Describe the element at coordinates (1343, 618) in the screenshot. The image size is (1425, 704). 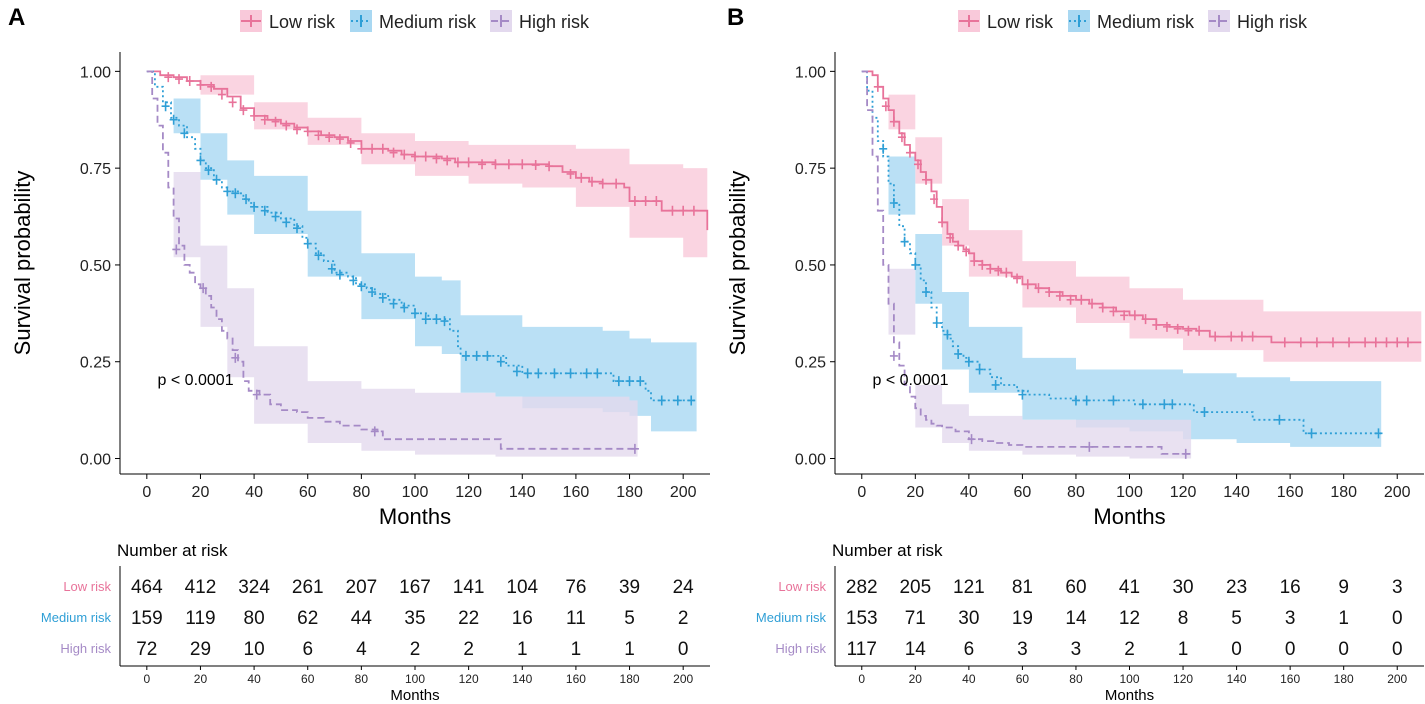
I see `risk-count-medium: 1` at that location.